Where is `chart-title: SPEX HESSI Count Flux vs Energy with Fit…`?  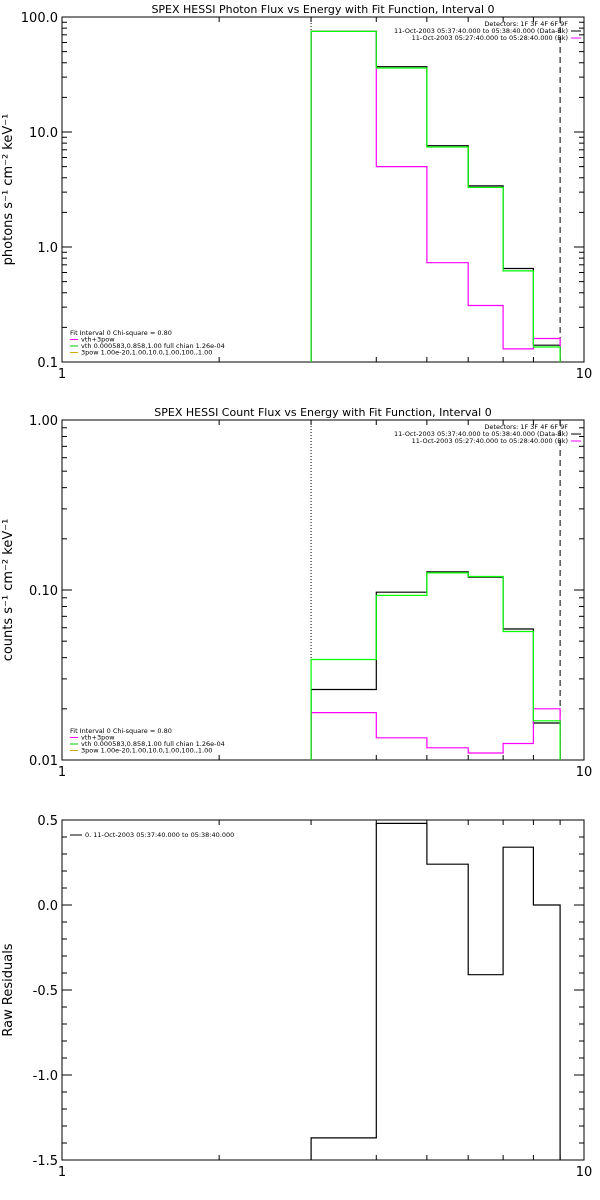 chart-title: SPEX HESSI Count Flux vs Energy with Fit… is located at coordinates (322, 412).